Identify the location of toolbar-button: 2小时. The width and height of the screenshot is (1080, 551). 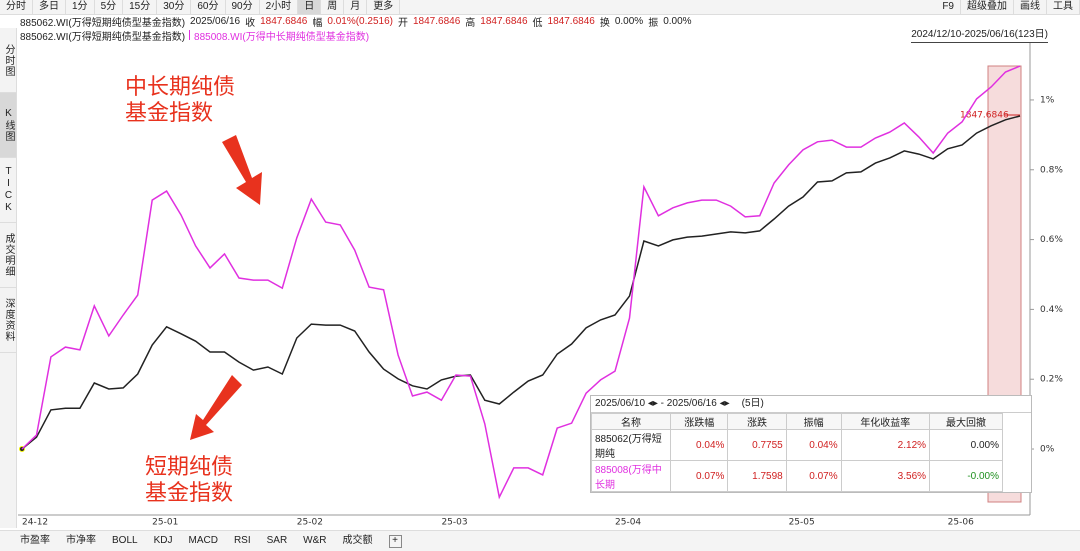
(279, 7).